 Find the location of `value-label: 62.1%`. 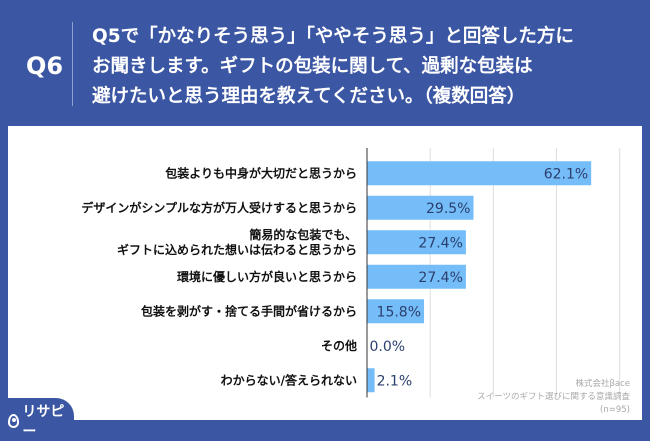

value-label: 62.1% is located at coordinates (566, 174).